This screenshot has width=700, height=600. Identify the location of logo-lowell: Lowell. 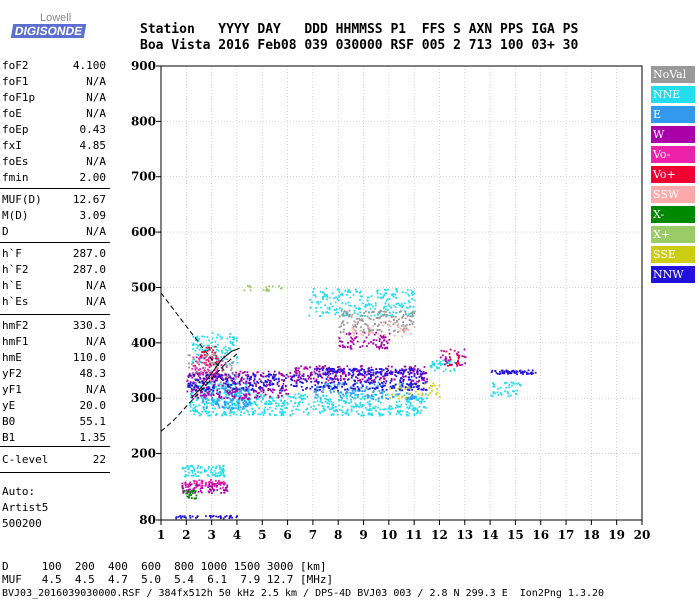
(56, 18).